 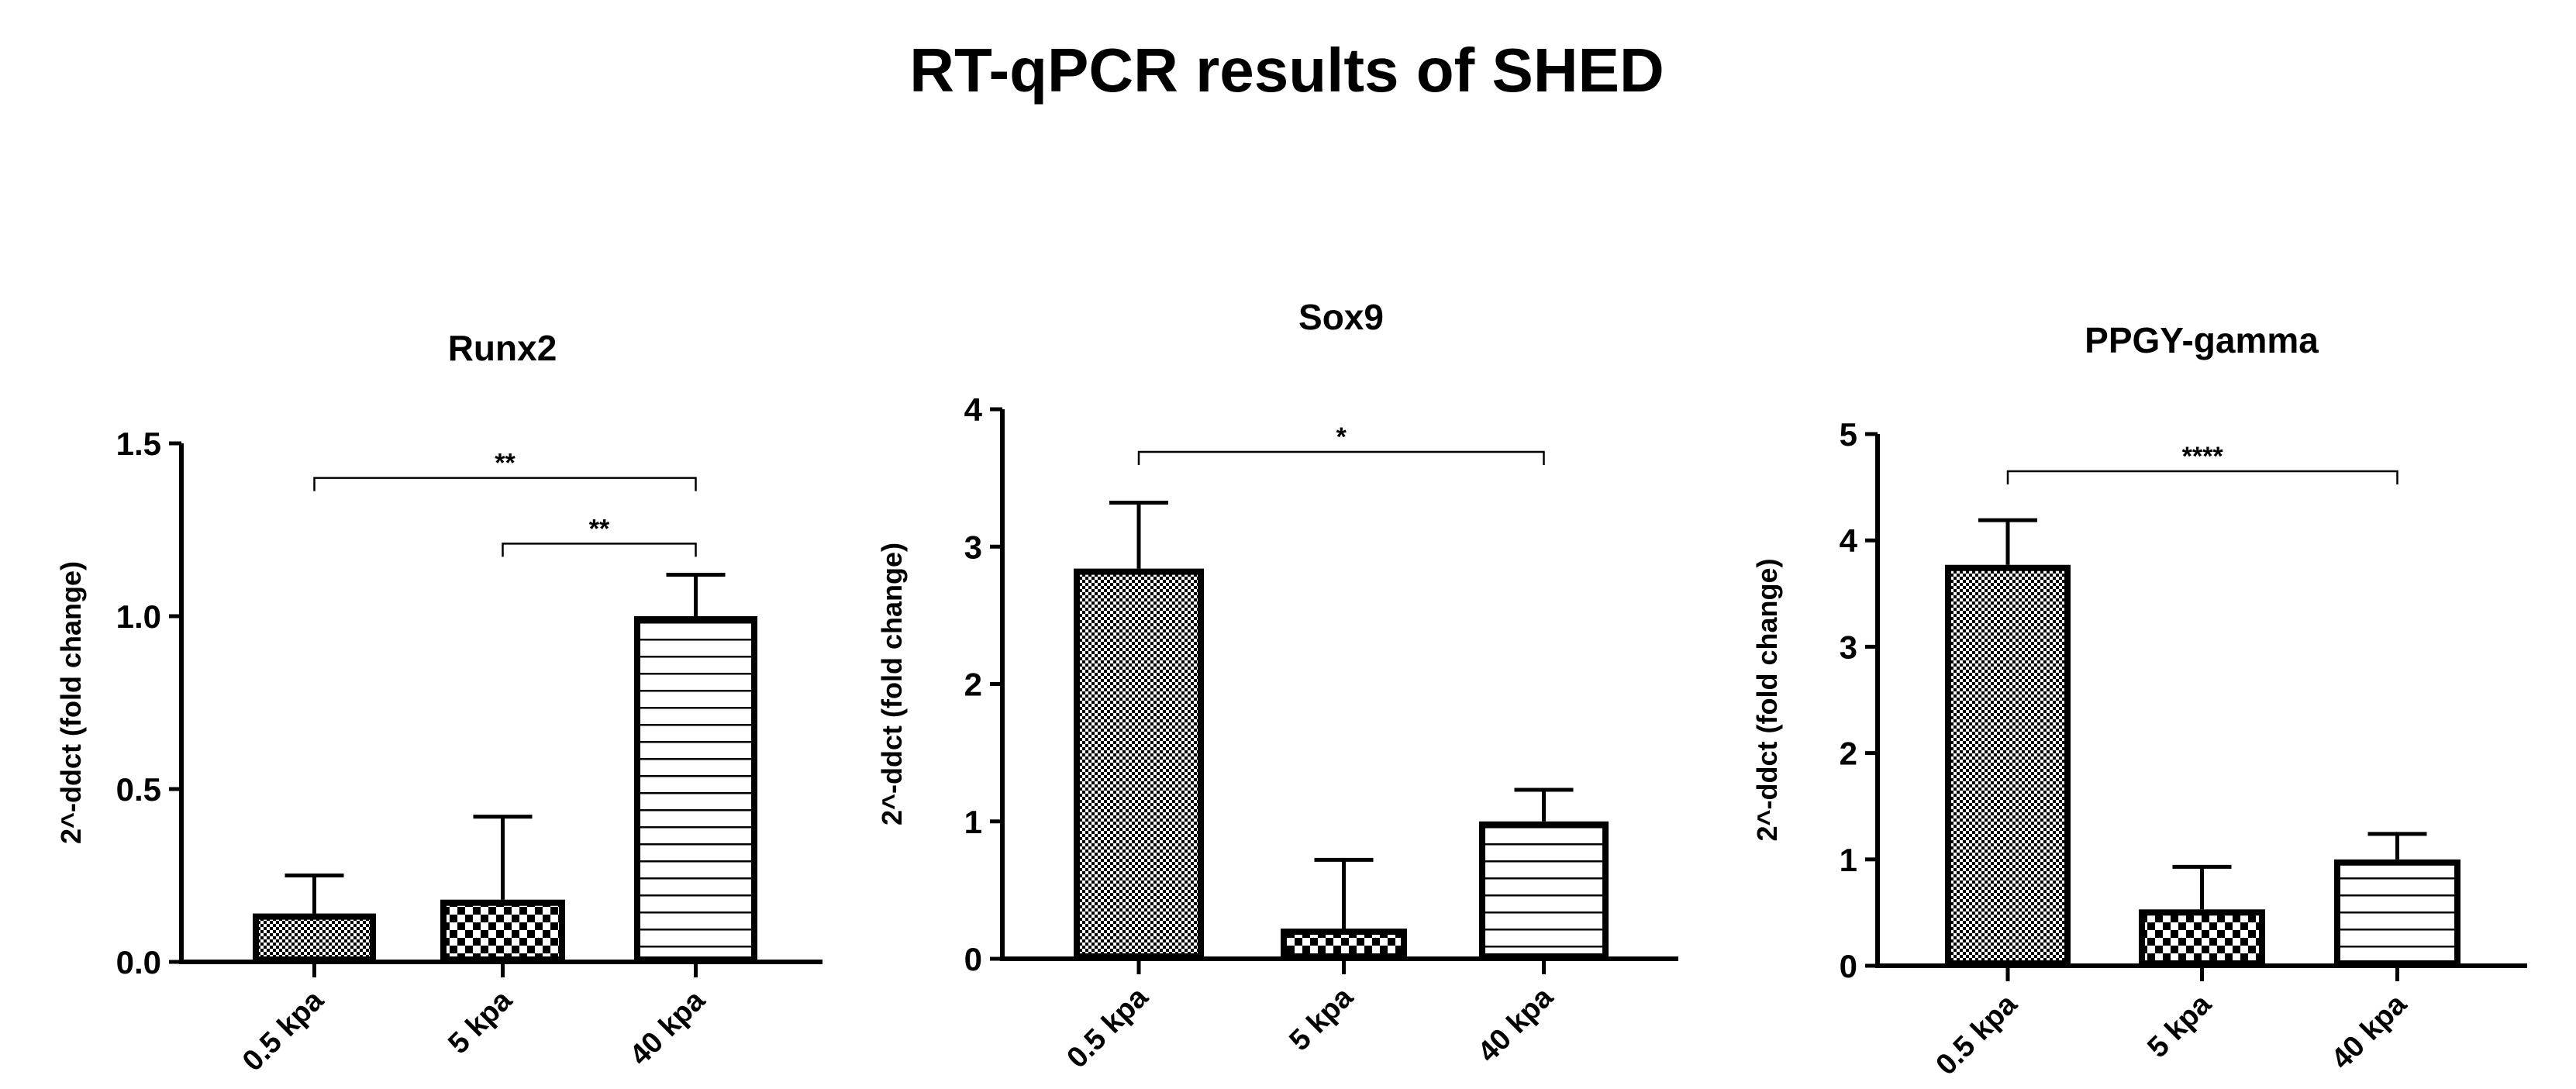 I want to click on significance-label: ****, so click(x=2203, y=456).